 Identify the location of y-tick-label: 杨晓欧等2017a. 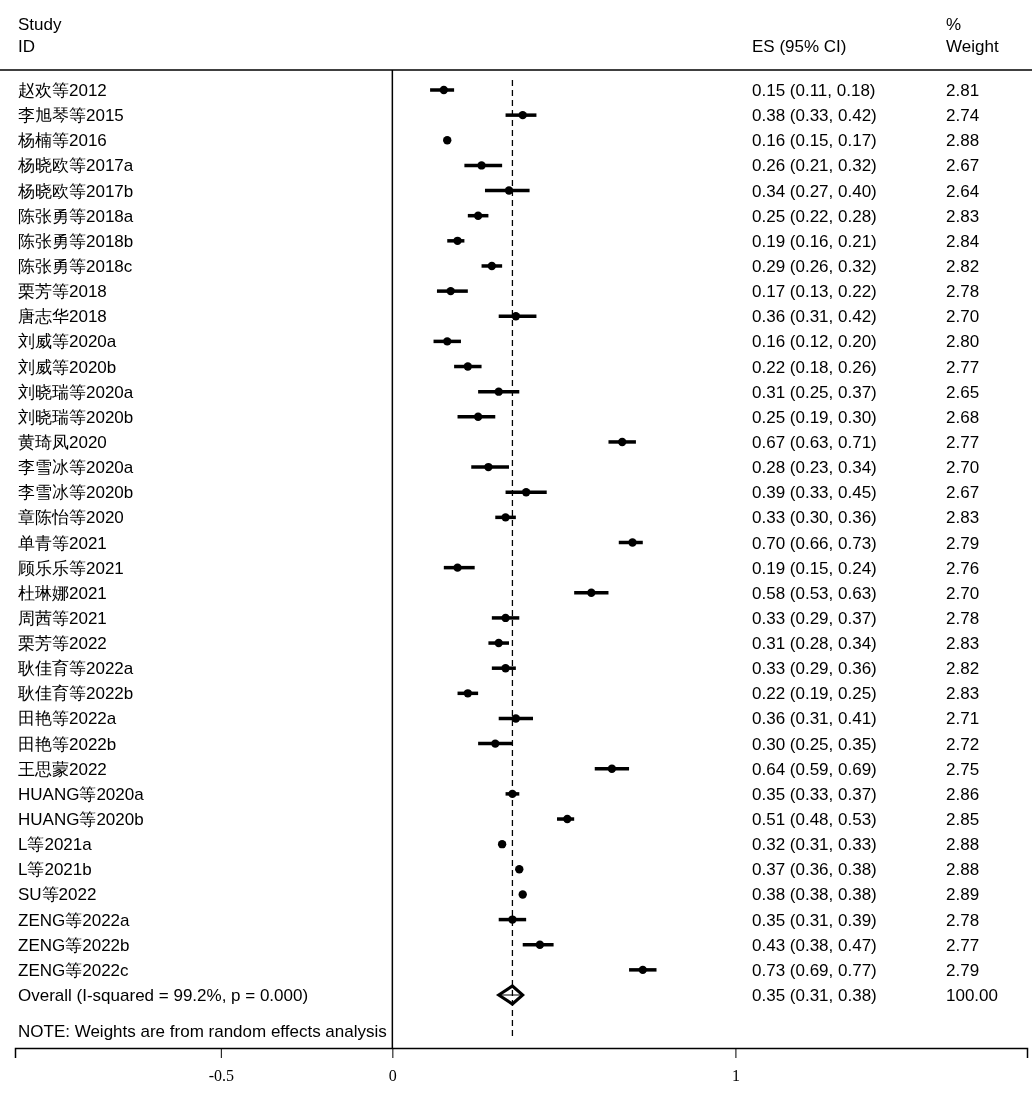
(75, 166).